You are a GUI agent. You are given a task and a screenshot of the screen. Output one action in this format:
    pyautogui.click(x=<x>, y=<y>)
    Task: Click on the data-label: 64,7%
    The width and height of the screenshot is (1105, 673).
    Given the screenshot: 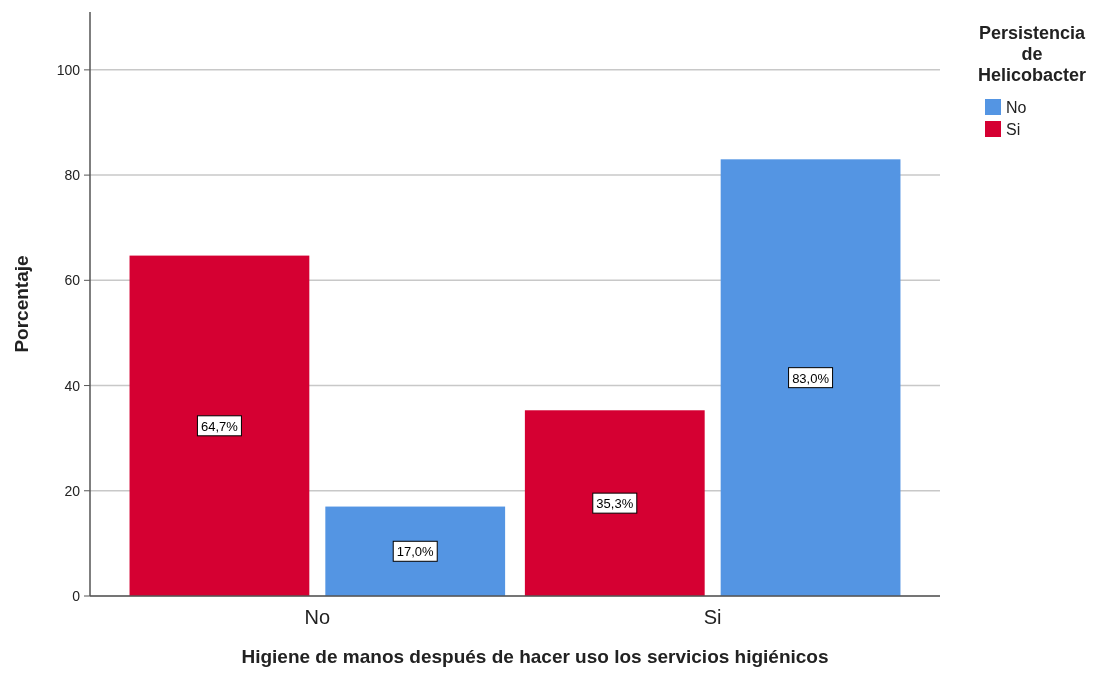 What is the action you would take?
    pyautogui.click(x=219, y=426)
    